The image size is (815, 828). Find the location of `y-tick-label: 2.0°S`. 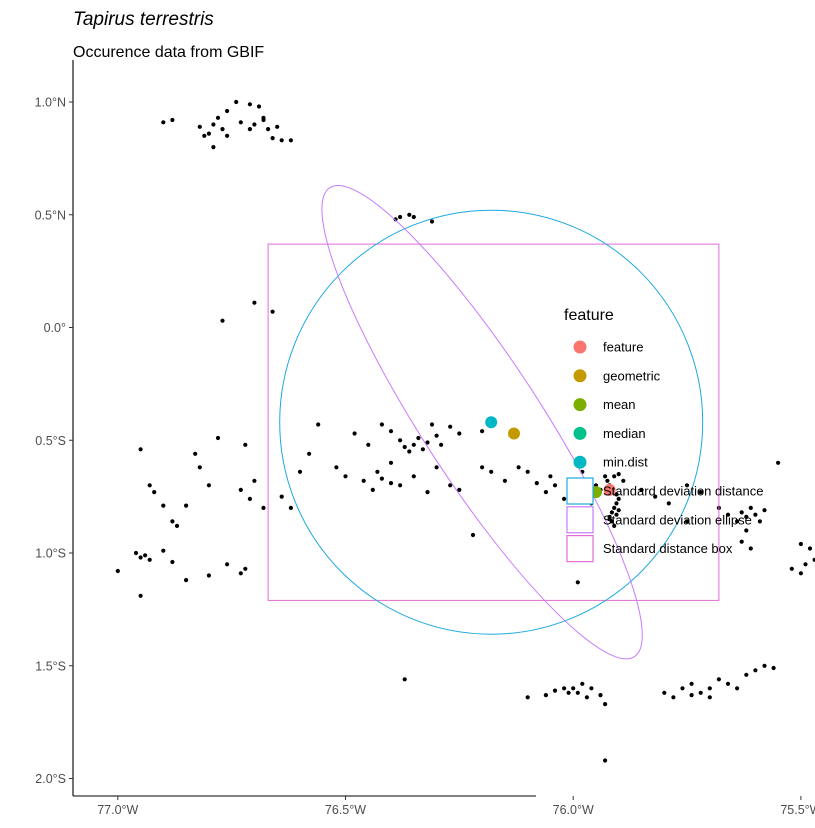

y-tick-label: 2.0°S is located at coordinates (50, 779).